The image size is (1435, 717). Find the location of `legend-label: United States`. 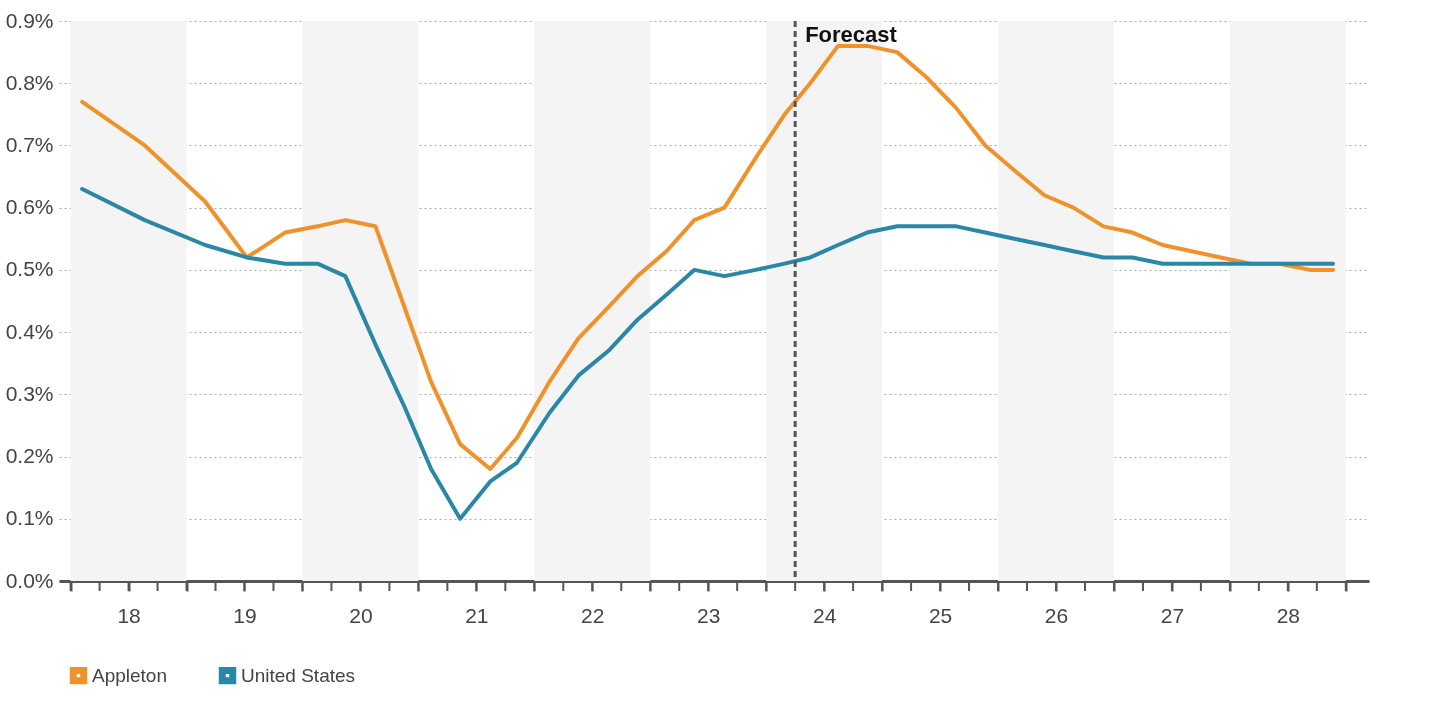

legend-label: United States is located at coordinates (298, 675).